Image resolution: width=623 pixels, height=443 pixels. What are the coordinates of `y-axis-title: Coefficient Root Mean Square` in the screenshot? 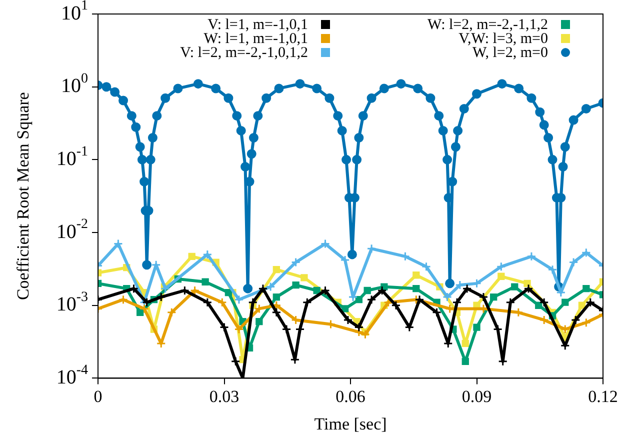 It's located at (23, 196).